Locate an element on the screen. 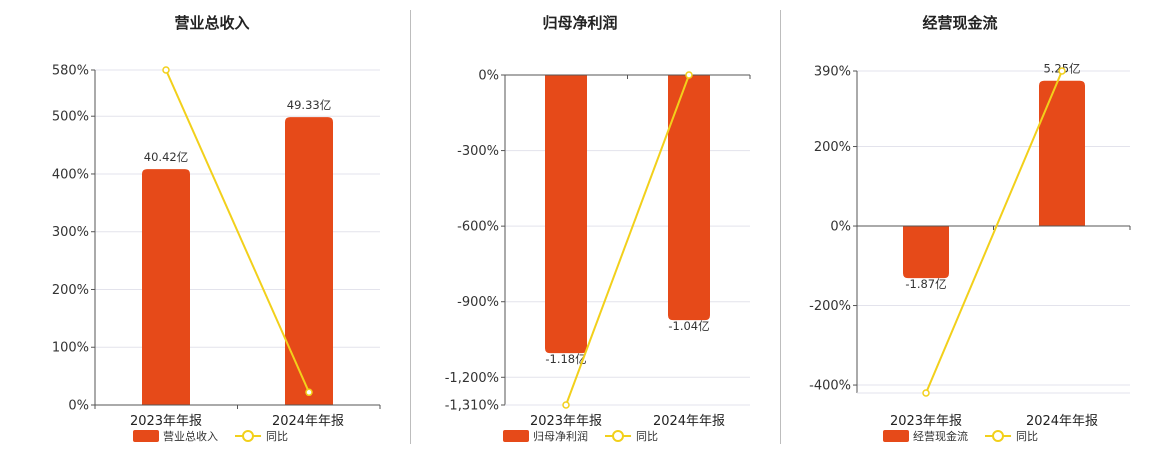 The height and width of the screenshot is (450, 1160). bar-value-label: 49.33亿 is located at coordinates (309, 105).